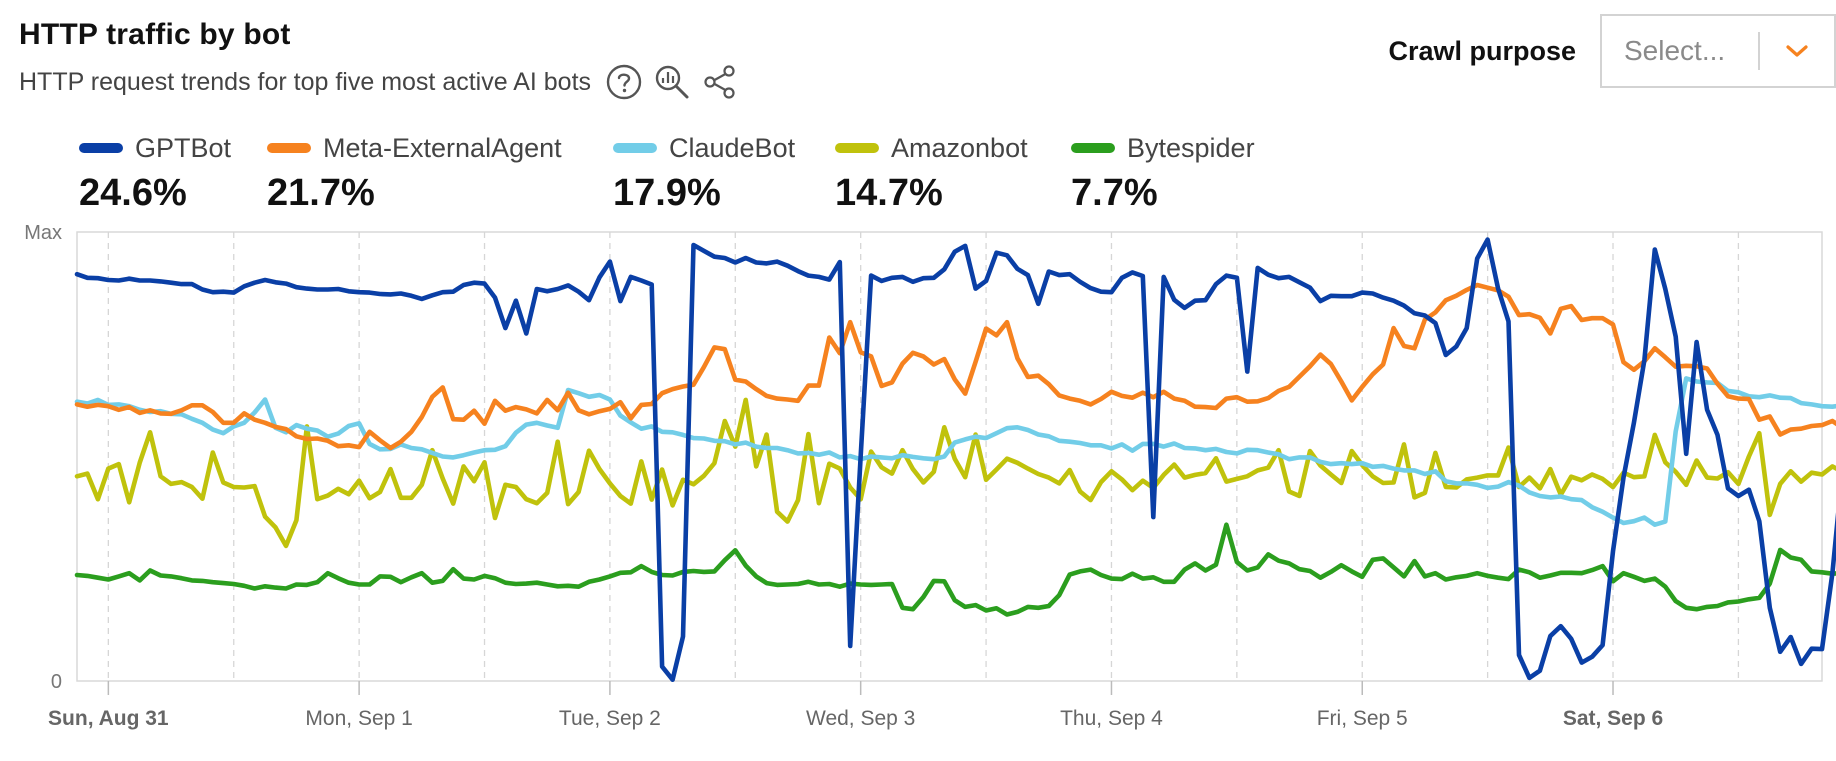  I want to click on x-tick-label: Thu, Sep 4, so click(1111, 718).